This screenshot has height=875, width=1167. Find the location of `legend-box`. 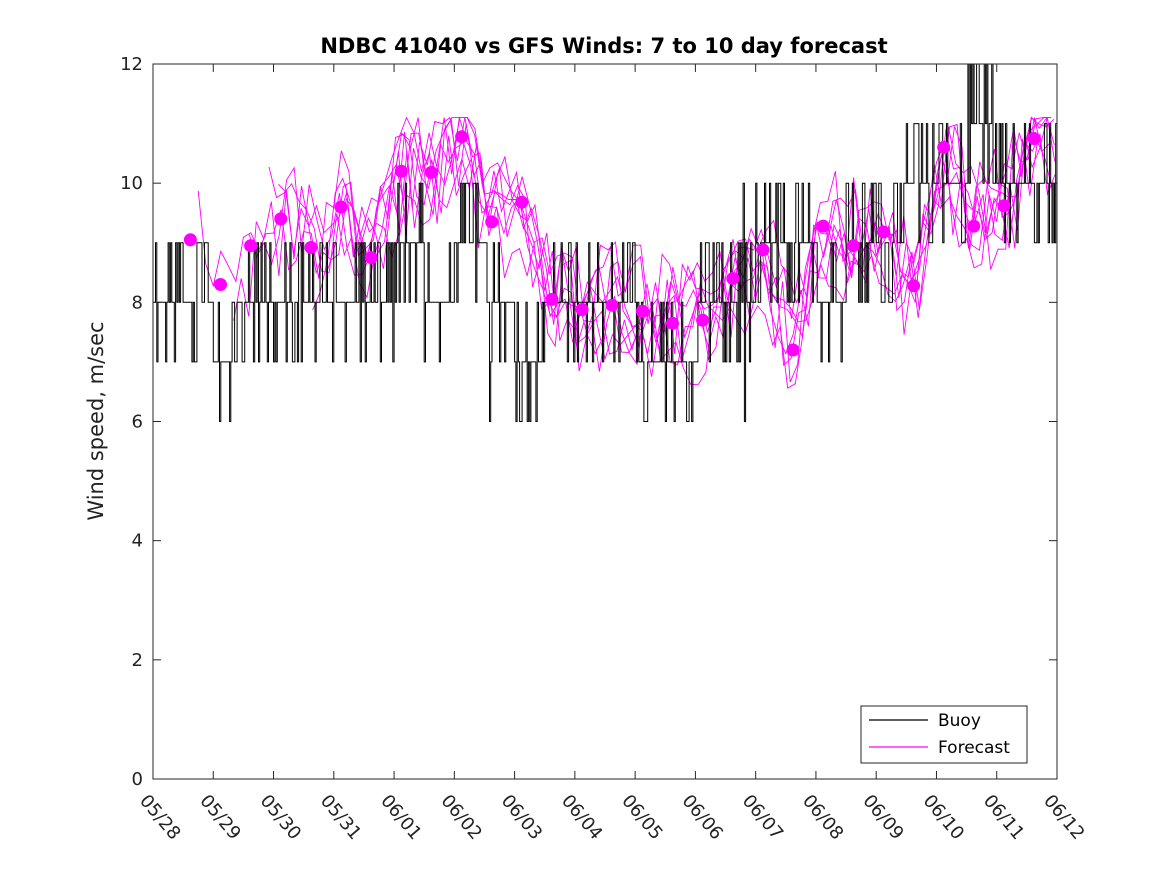

legend-box is located at coordinates (944, 734).